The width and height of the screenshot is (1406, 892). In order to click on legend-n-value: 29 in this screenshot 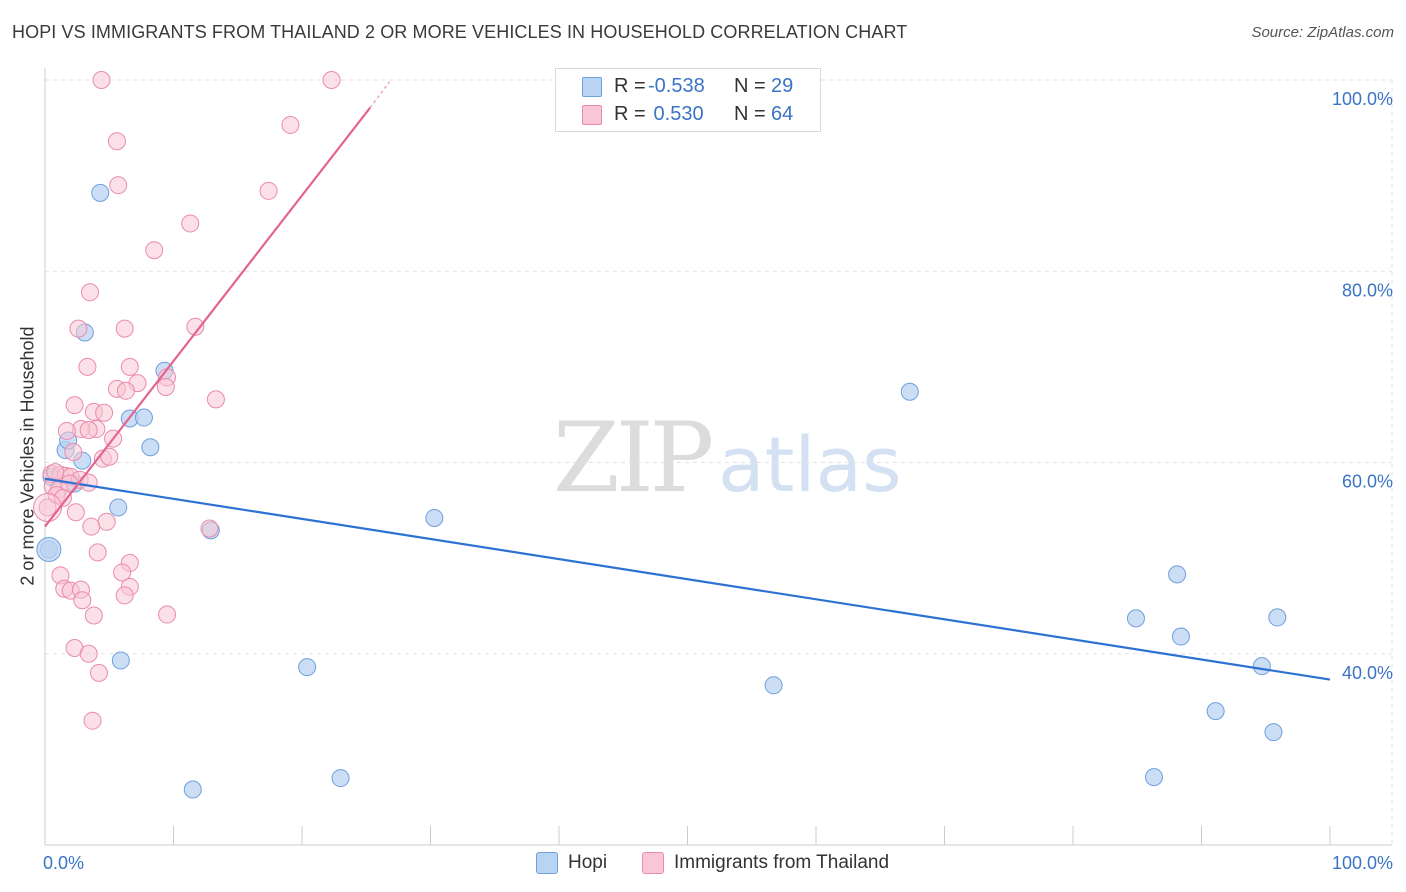, I will do `click(782, 86)`.